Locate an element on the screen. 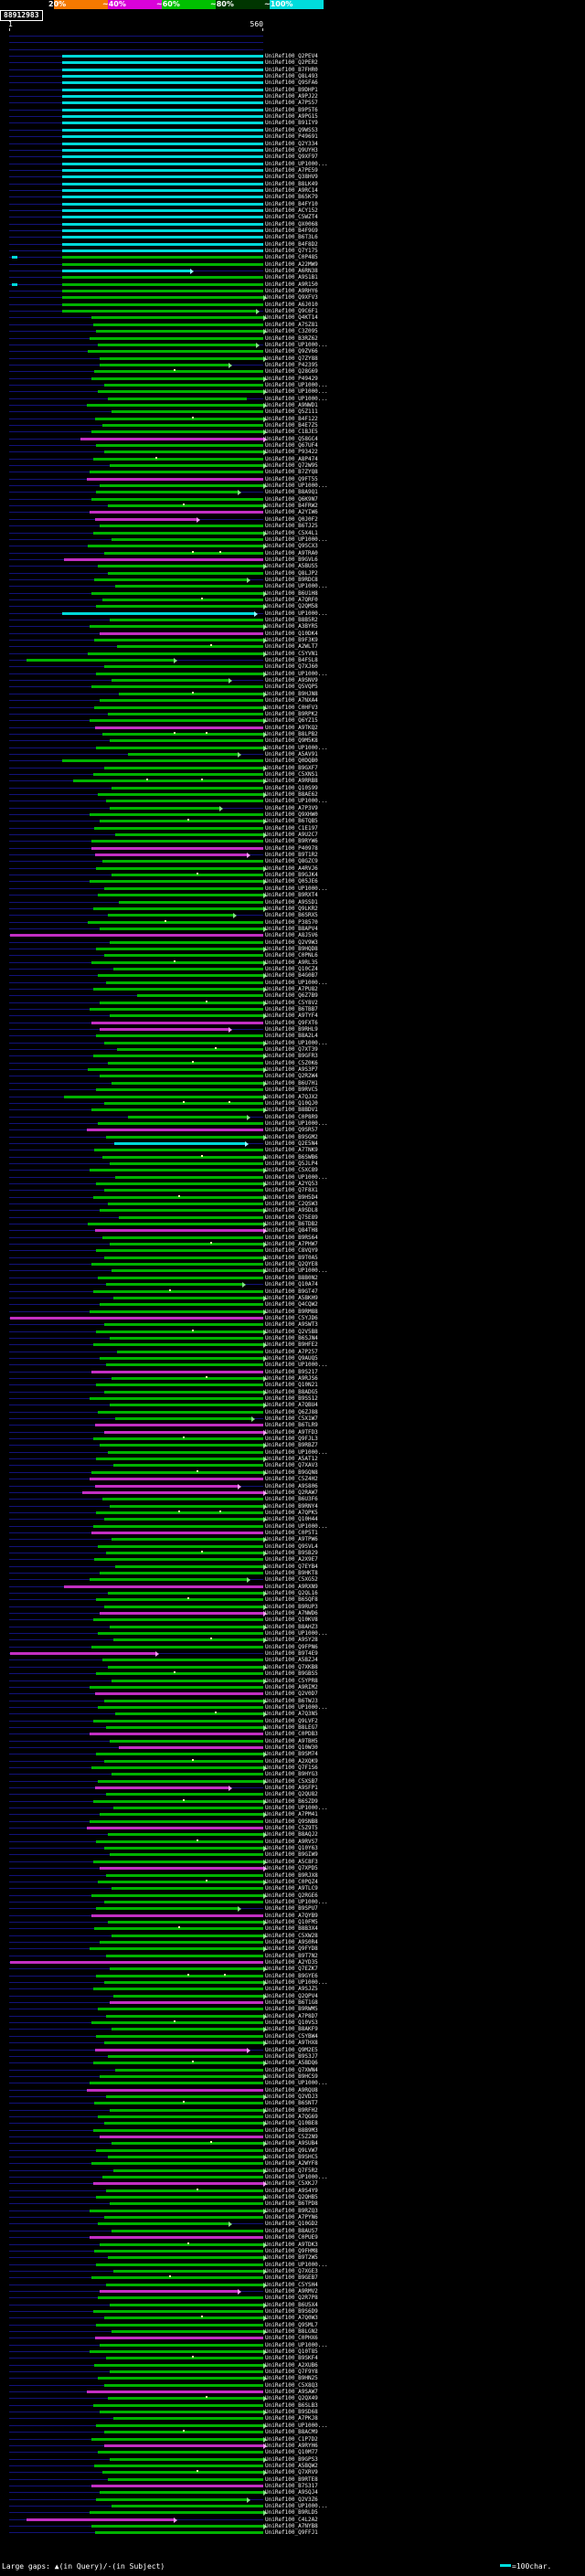 The width and height of the screenshot is (585, 2576). hit-label: UniRef100_B9SB29 is located at coordinates (291, 1552).